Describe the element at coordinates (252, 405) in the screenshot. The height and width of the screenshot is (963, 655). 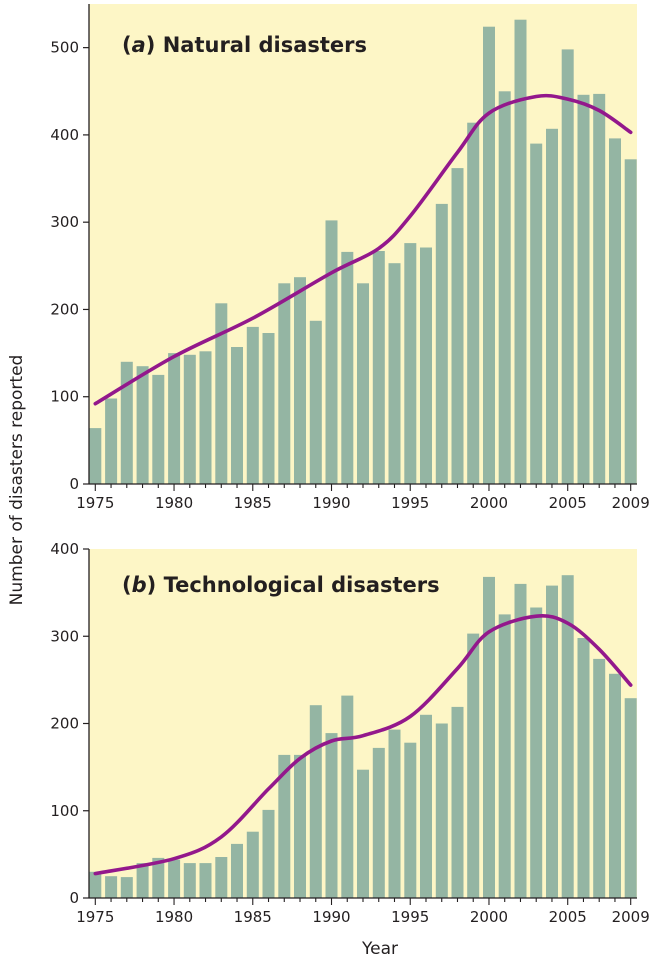
I see `bar-a-1985` at that location.